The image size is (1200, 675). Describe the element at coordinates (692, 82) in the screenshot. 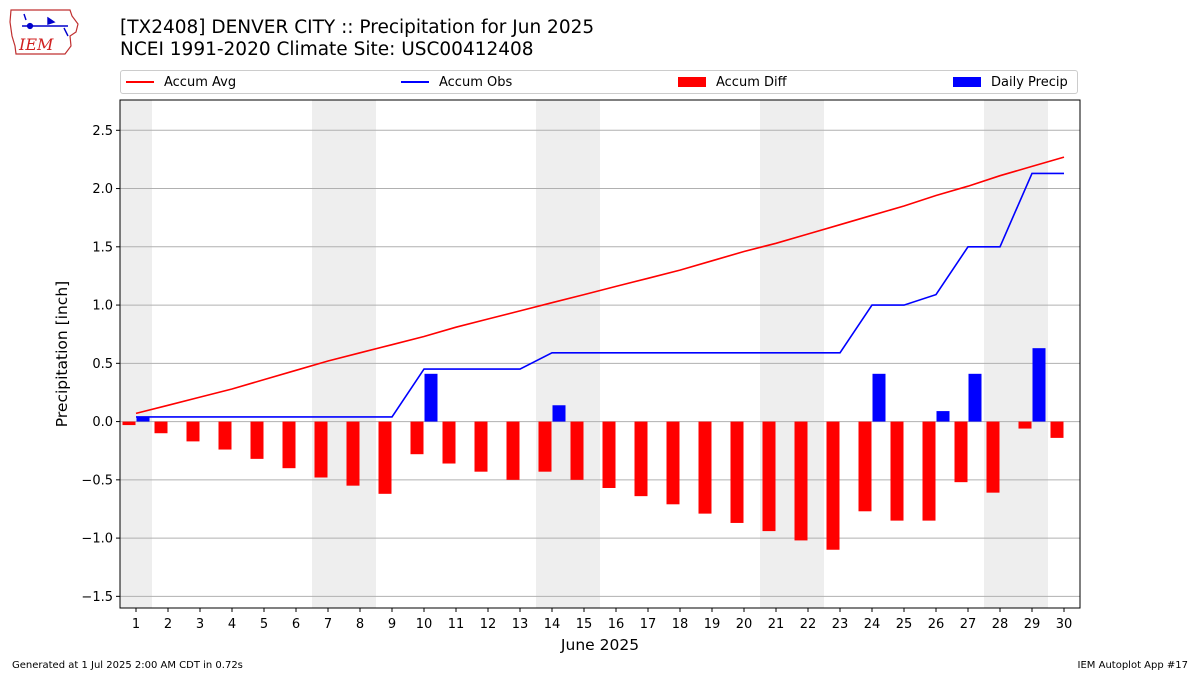

I see `legend-swatch-accum-diff` at that location.